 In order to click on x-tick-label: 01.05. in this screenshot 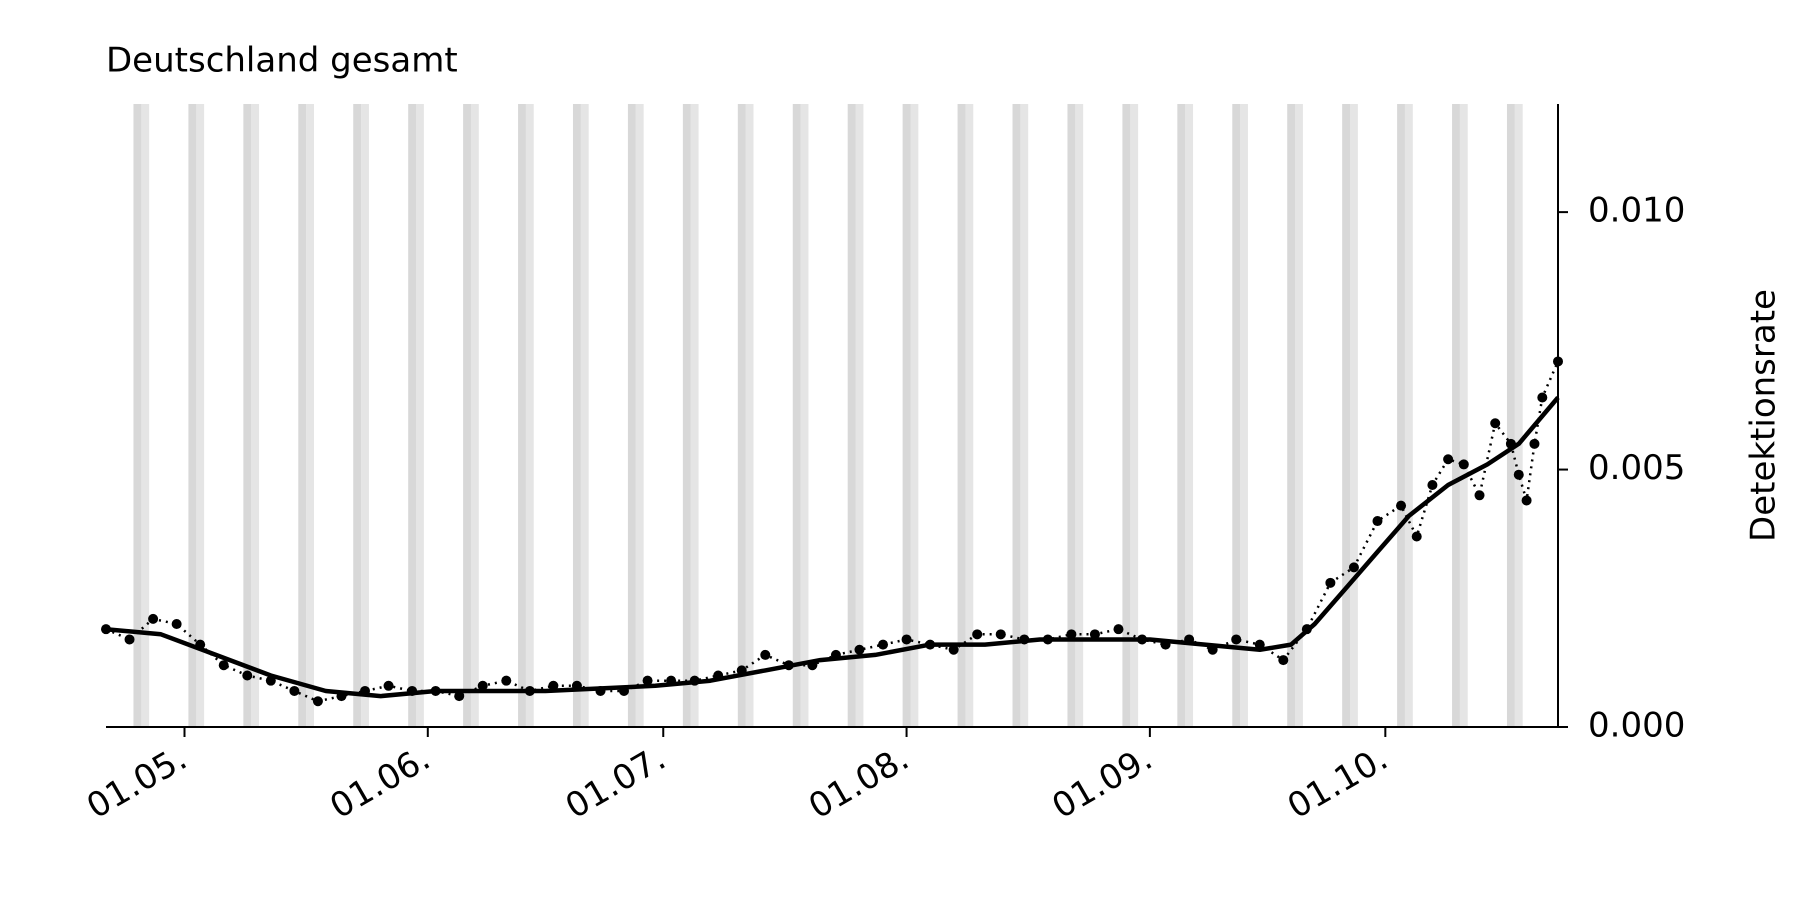, I will do `click(137, 782)`.